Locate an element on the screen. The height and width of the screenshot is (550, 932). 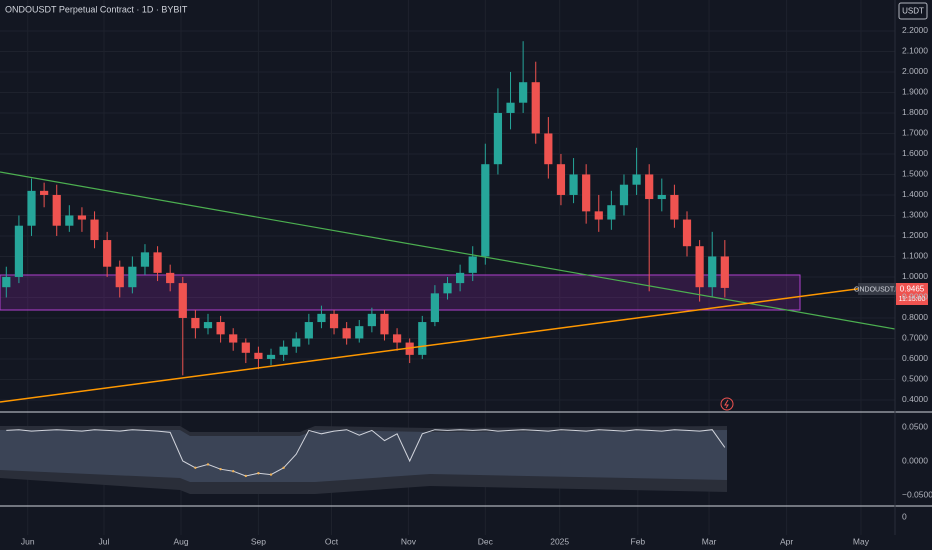
y-tick-label: 1.7000 is located at coordinates (915, 133).